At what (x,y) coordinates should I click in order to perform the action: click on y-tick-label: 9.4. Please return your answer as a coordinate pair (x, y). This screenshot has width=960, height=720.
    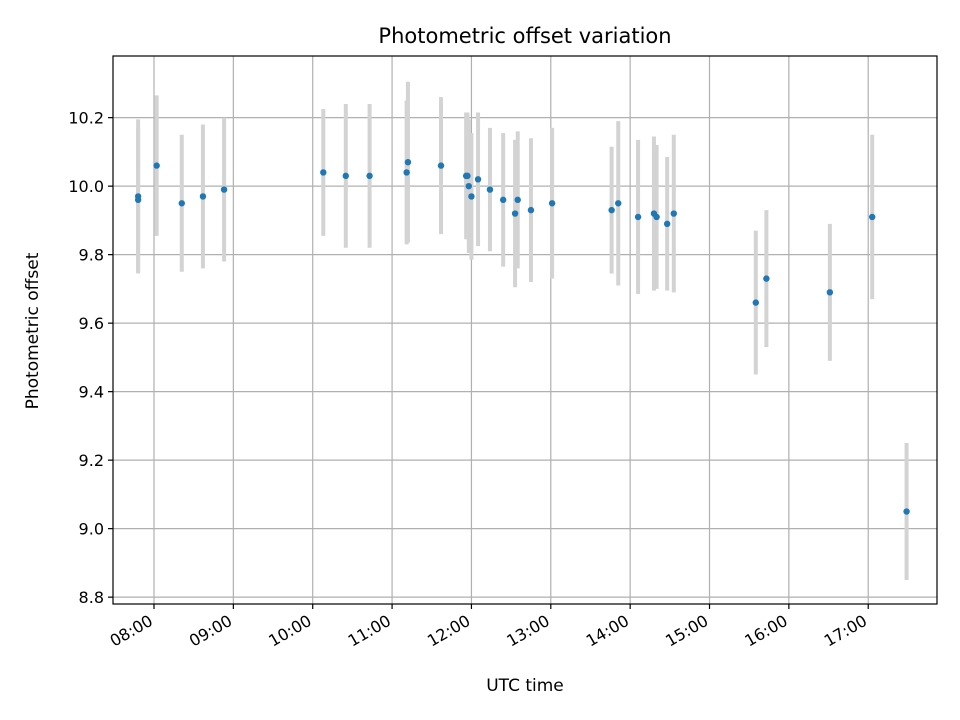
    Looking at the image, I should click on (91, 392).